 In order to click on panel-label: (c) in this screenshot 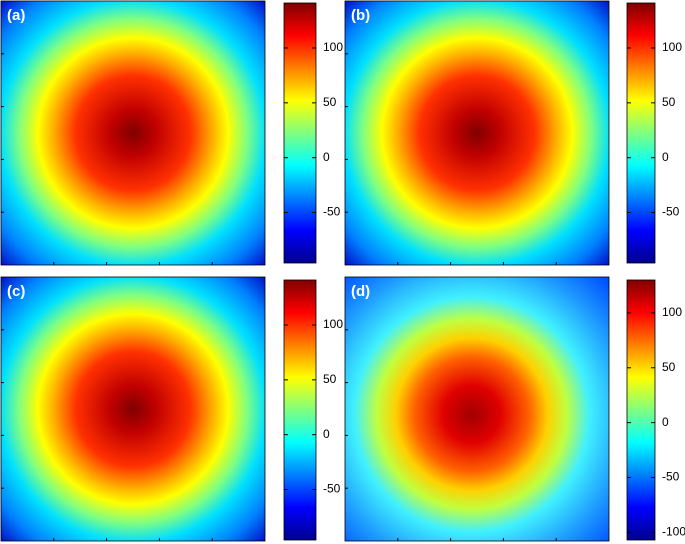, I will do `click(16, 291)`.